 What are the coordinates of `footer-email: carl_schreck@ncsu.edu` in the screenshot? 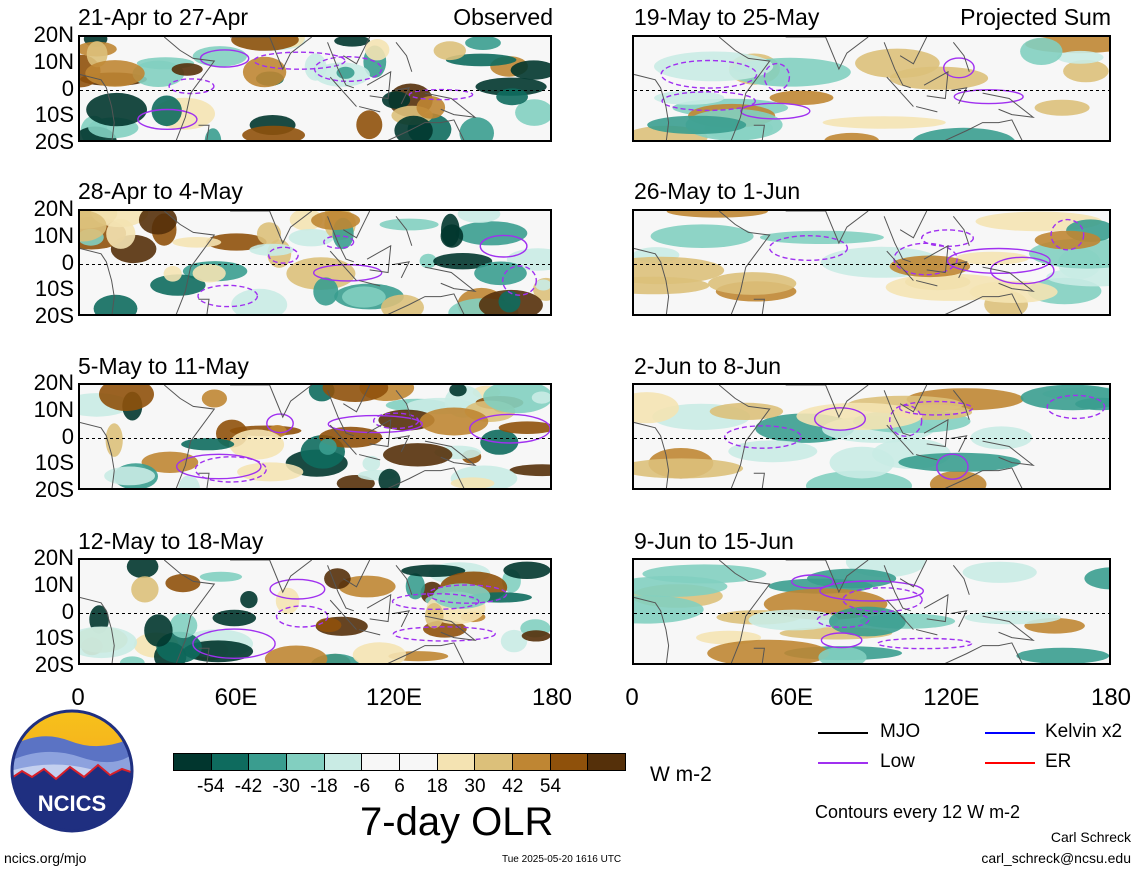 It's located at (1056, 858).